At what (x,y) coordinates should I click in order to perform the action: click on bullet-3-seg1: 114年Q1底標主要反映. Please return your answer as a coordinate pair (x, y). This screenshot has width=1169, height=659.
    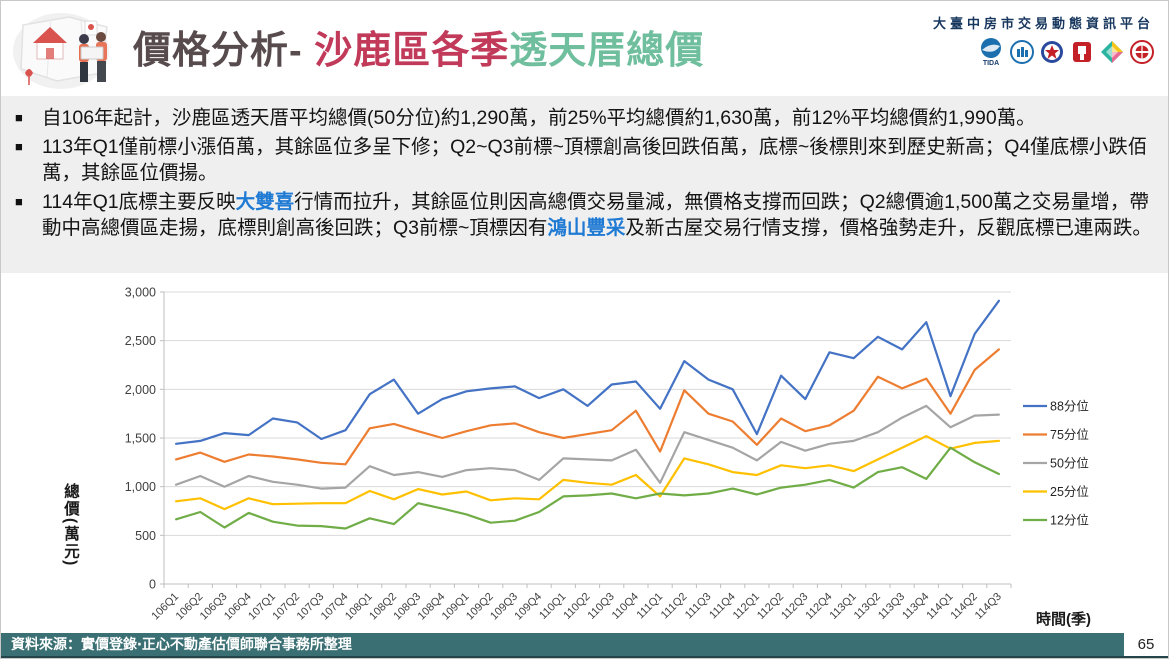
    Looking at the image, I should click on (139, 202).